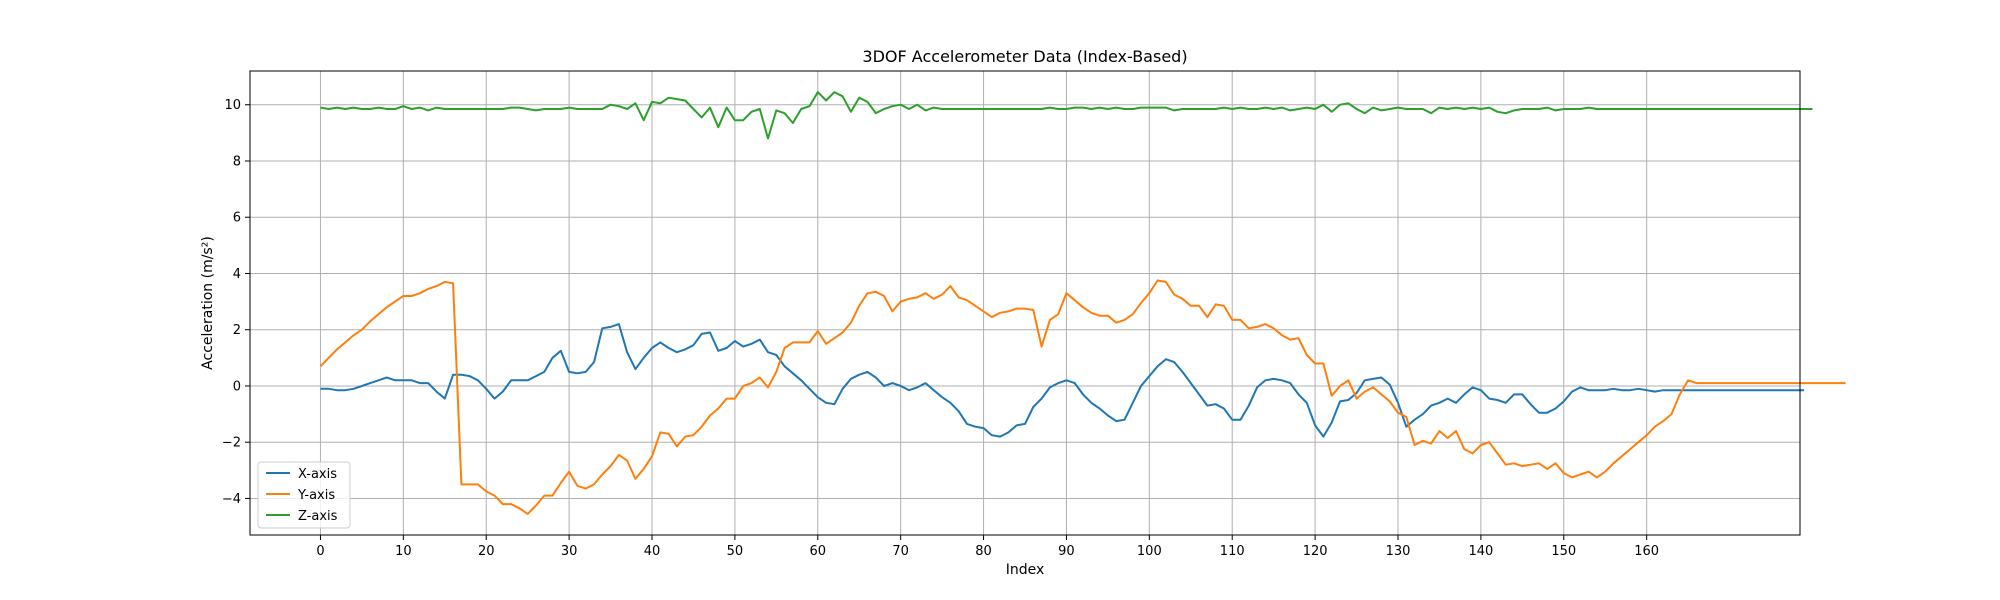  Describe the element at coordinates (237, 161) in the screenshot. I see `y-tick-label: 8` at that location.